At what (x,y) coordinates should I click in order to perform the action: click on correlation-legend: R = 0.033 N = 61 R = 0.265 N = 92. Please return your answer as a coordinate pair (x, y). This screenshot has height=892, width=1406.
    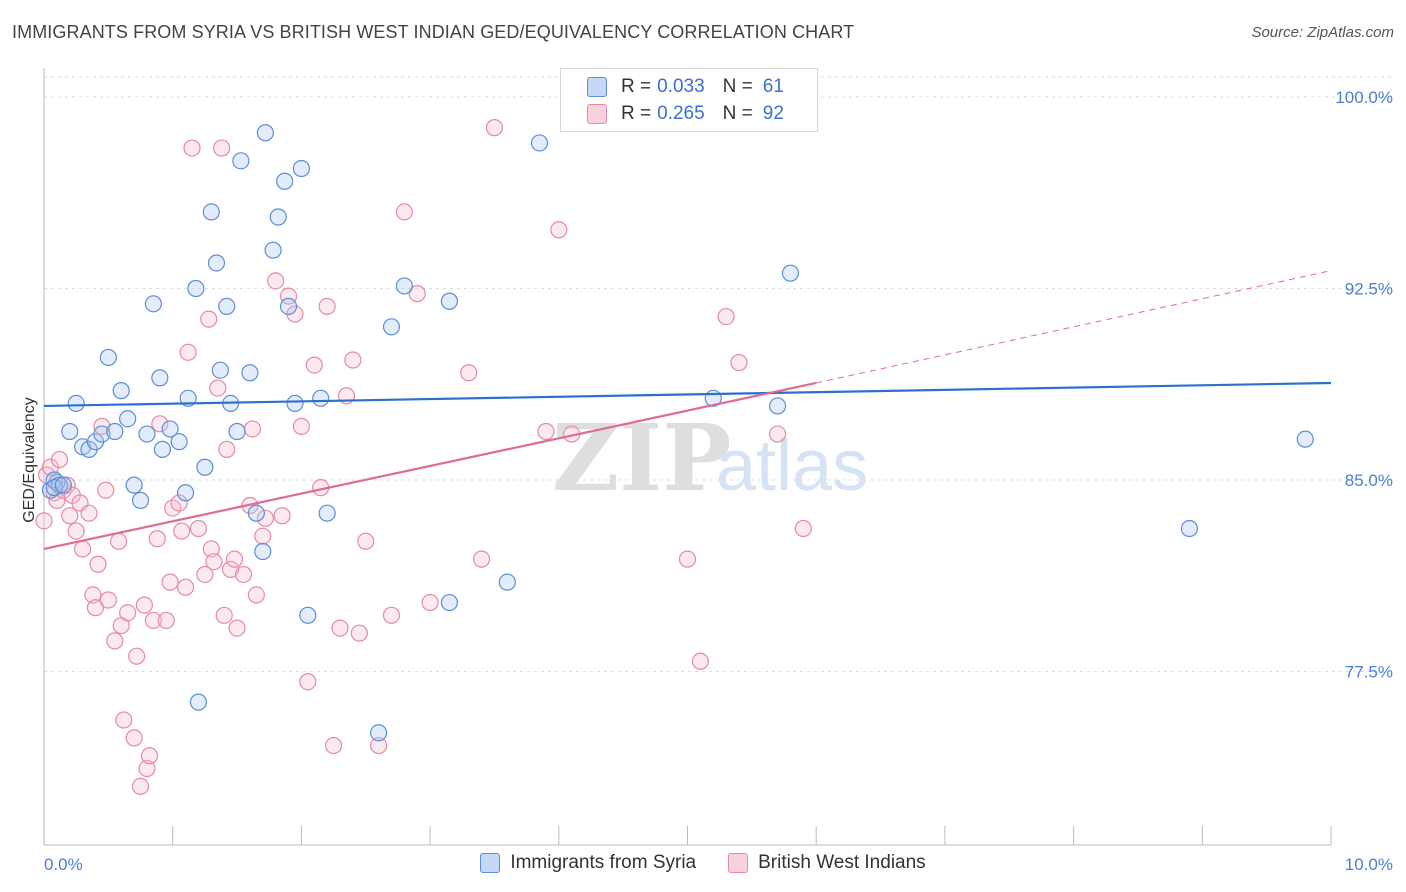
    Looking at the image, I should click on (689, 100).